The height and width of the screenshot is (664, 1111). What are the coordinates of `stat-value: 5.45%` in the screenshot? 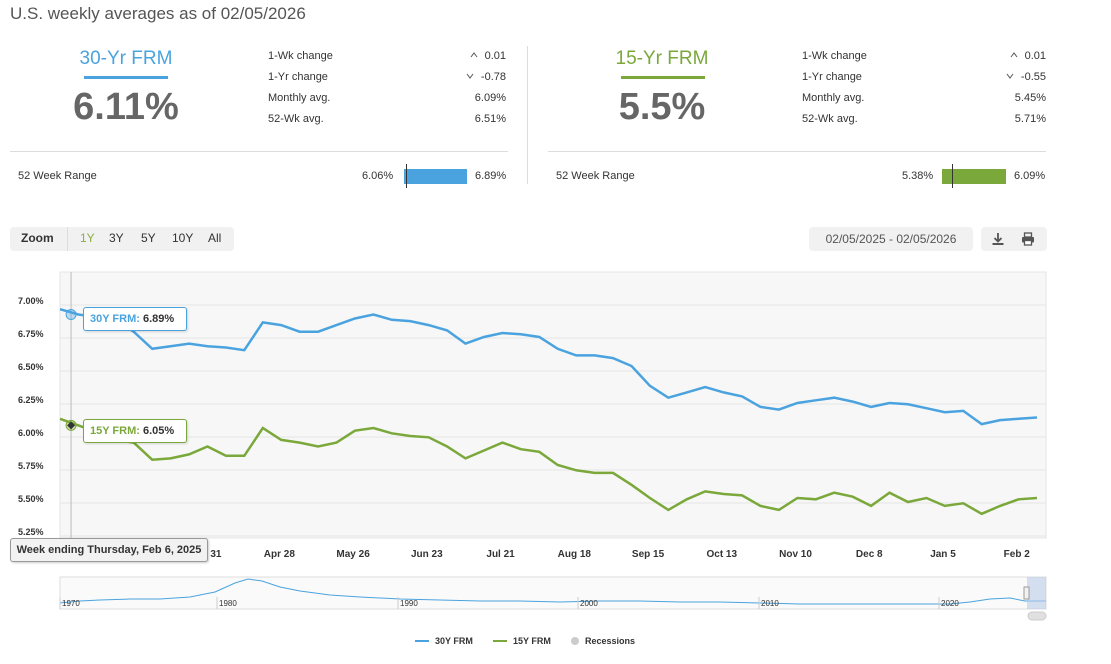 It's located at (1030, 98).